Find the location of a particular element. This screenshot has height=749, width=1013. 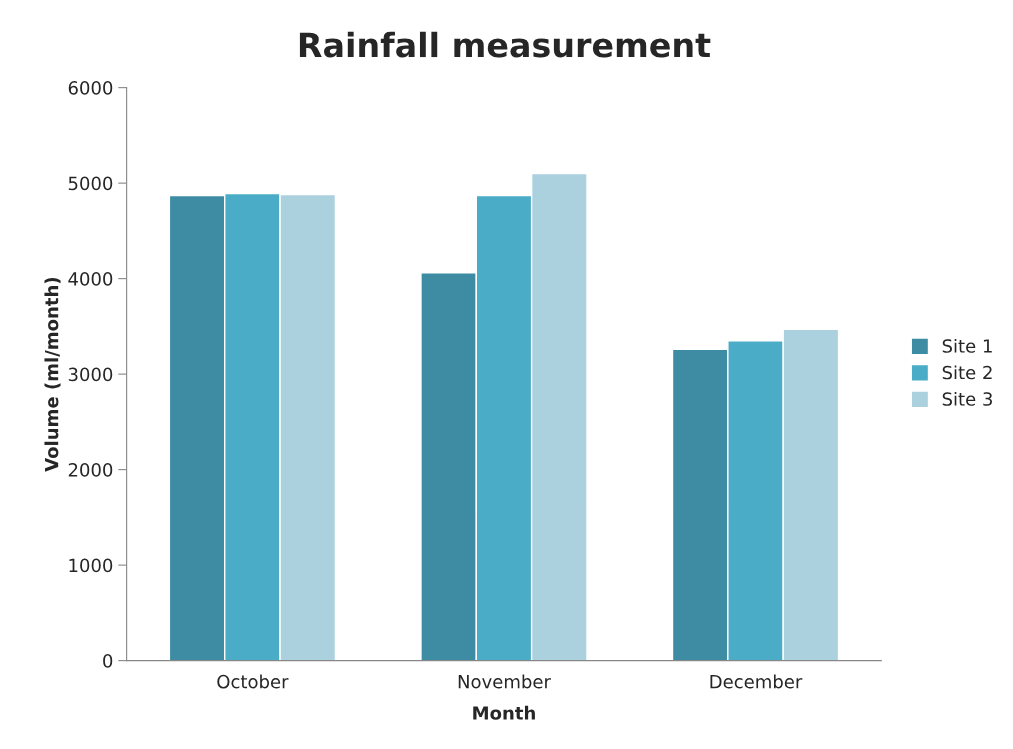

y-tick-label: 5000 is located at coordinates (90, 183).